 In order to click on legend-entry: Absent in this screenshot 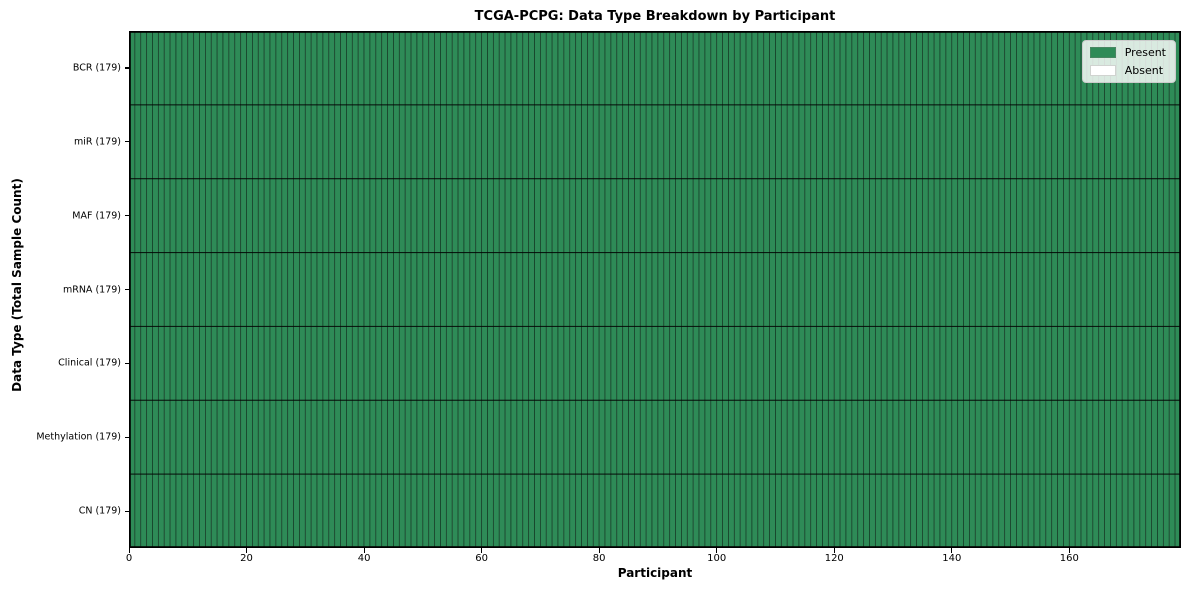, I will do `click(1127, 70)`.